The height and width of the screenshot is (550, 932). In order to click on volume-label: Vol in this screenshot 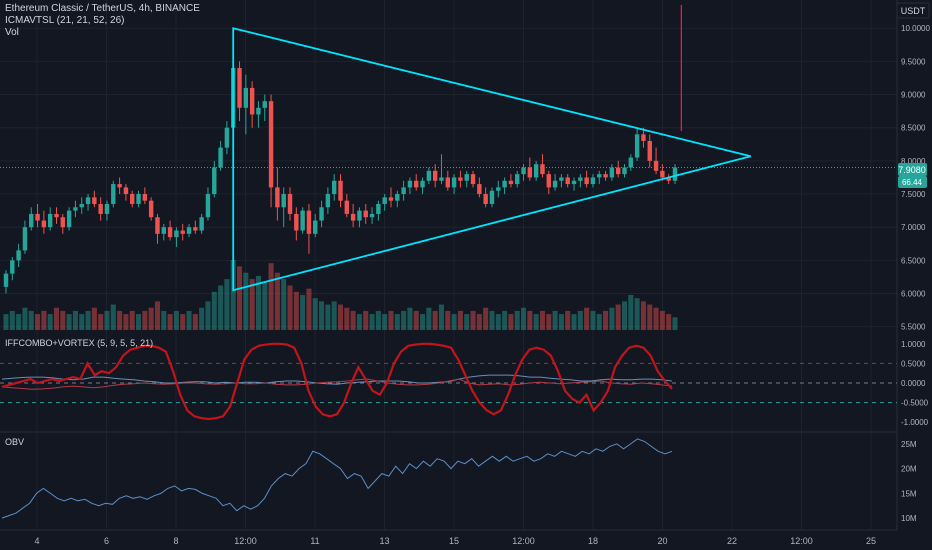, I will do `click(12, 32)`.